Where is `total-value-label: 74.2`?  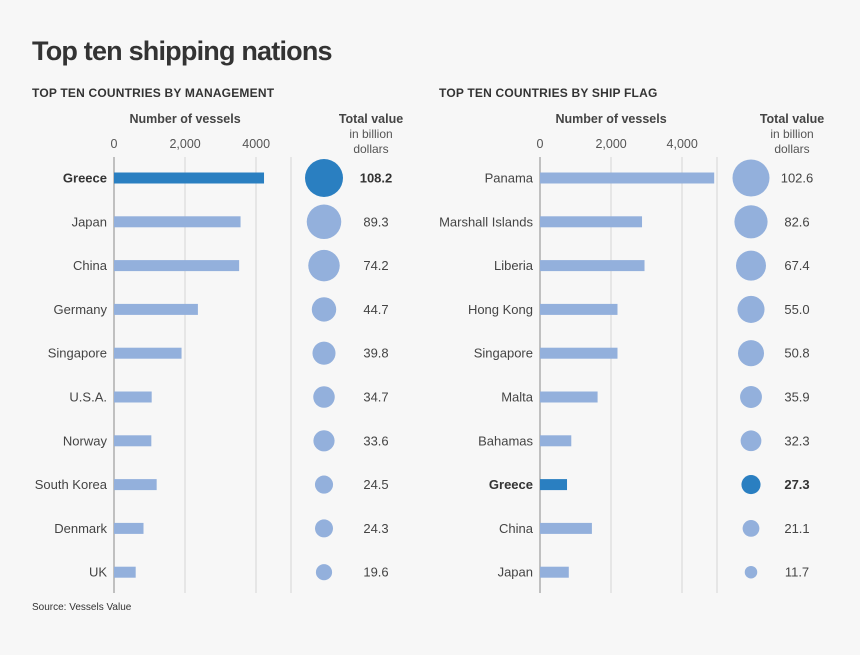 total-value-label: 74.2 is located at coordinates (375, 265).